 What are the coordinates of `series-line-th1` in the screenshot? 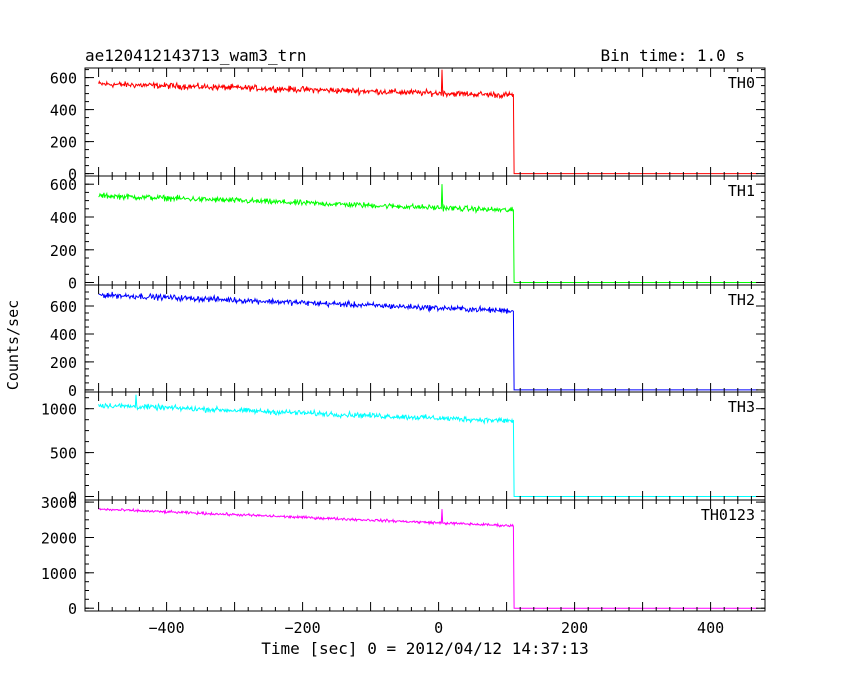 It's located at (428, 233).